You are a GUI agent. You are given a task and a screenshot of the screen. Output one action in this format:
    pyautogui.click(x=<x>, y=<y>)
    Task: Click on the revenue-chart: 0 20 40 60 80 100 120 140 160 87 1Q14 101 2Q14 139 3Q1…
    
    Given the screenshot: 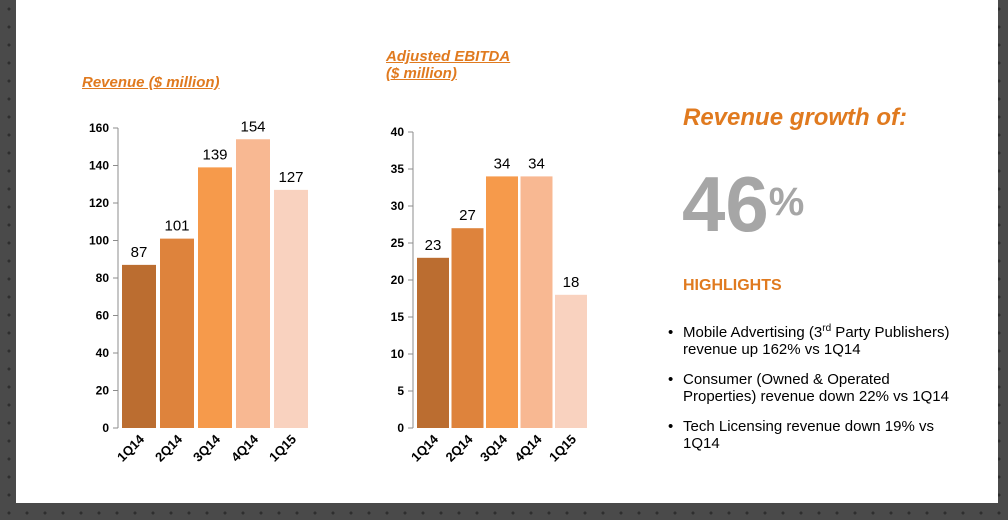 What is the action you would take?
    pyautogui.click(x=198, y=291)
    